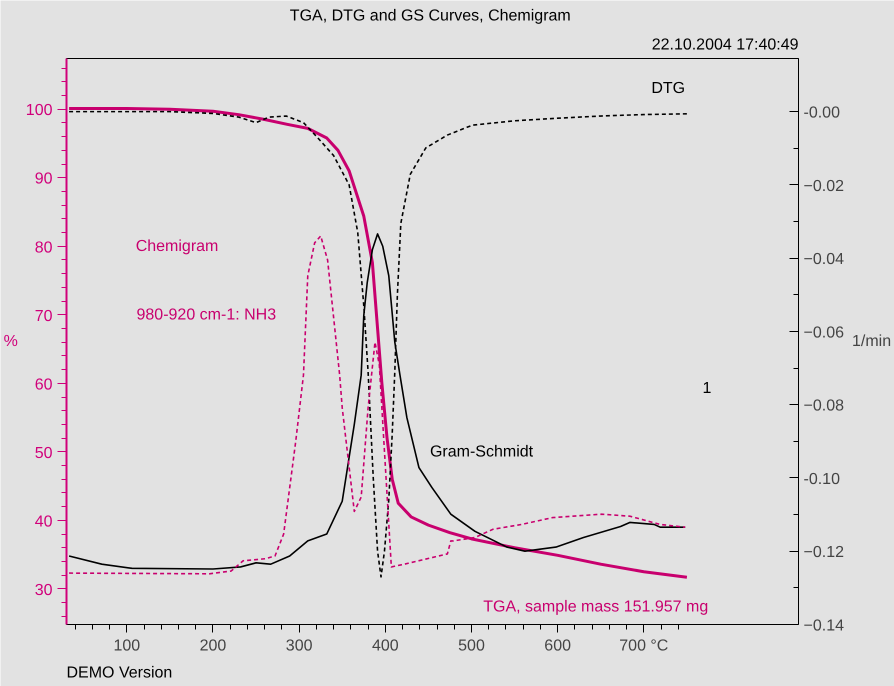  What do you see at coordinates (824, 333) in the screenshot?
I see `y2-tick-label: −0.06` at bounding box center [824, 333].